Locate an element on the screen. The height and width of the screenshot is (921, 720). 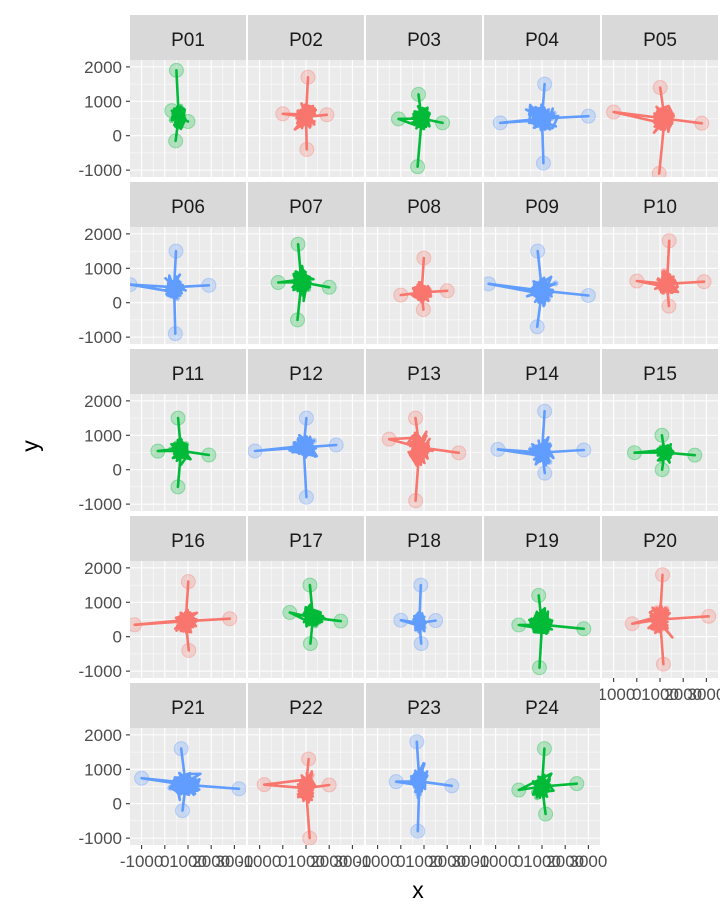
trace-line is located at coordinates (670, 619).